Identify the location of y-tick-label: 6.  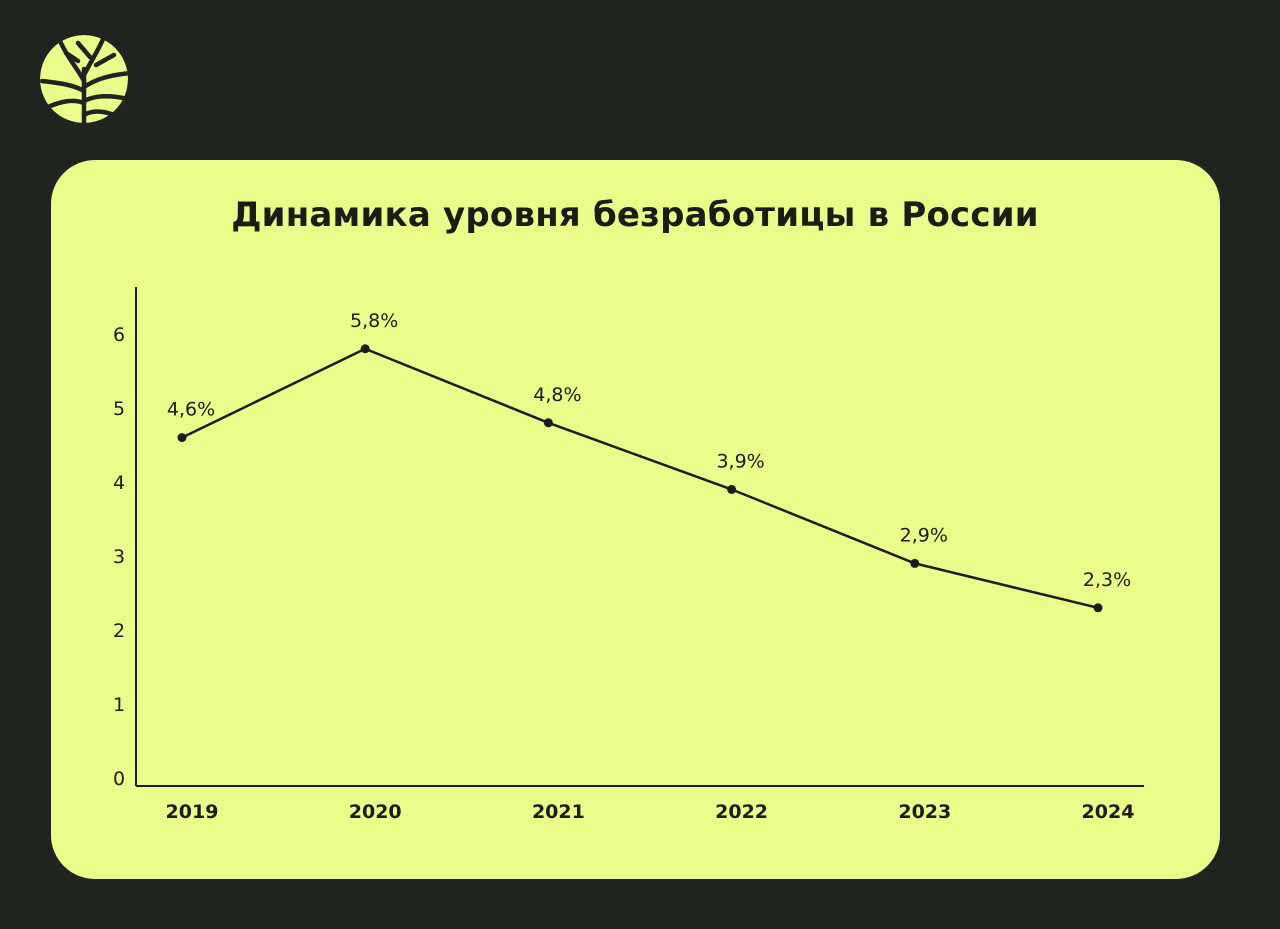
(119, 335).